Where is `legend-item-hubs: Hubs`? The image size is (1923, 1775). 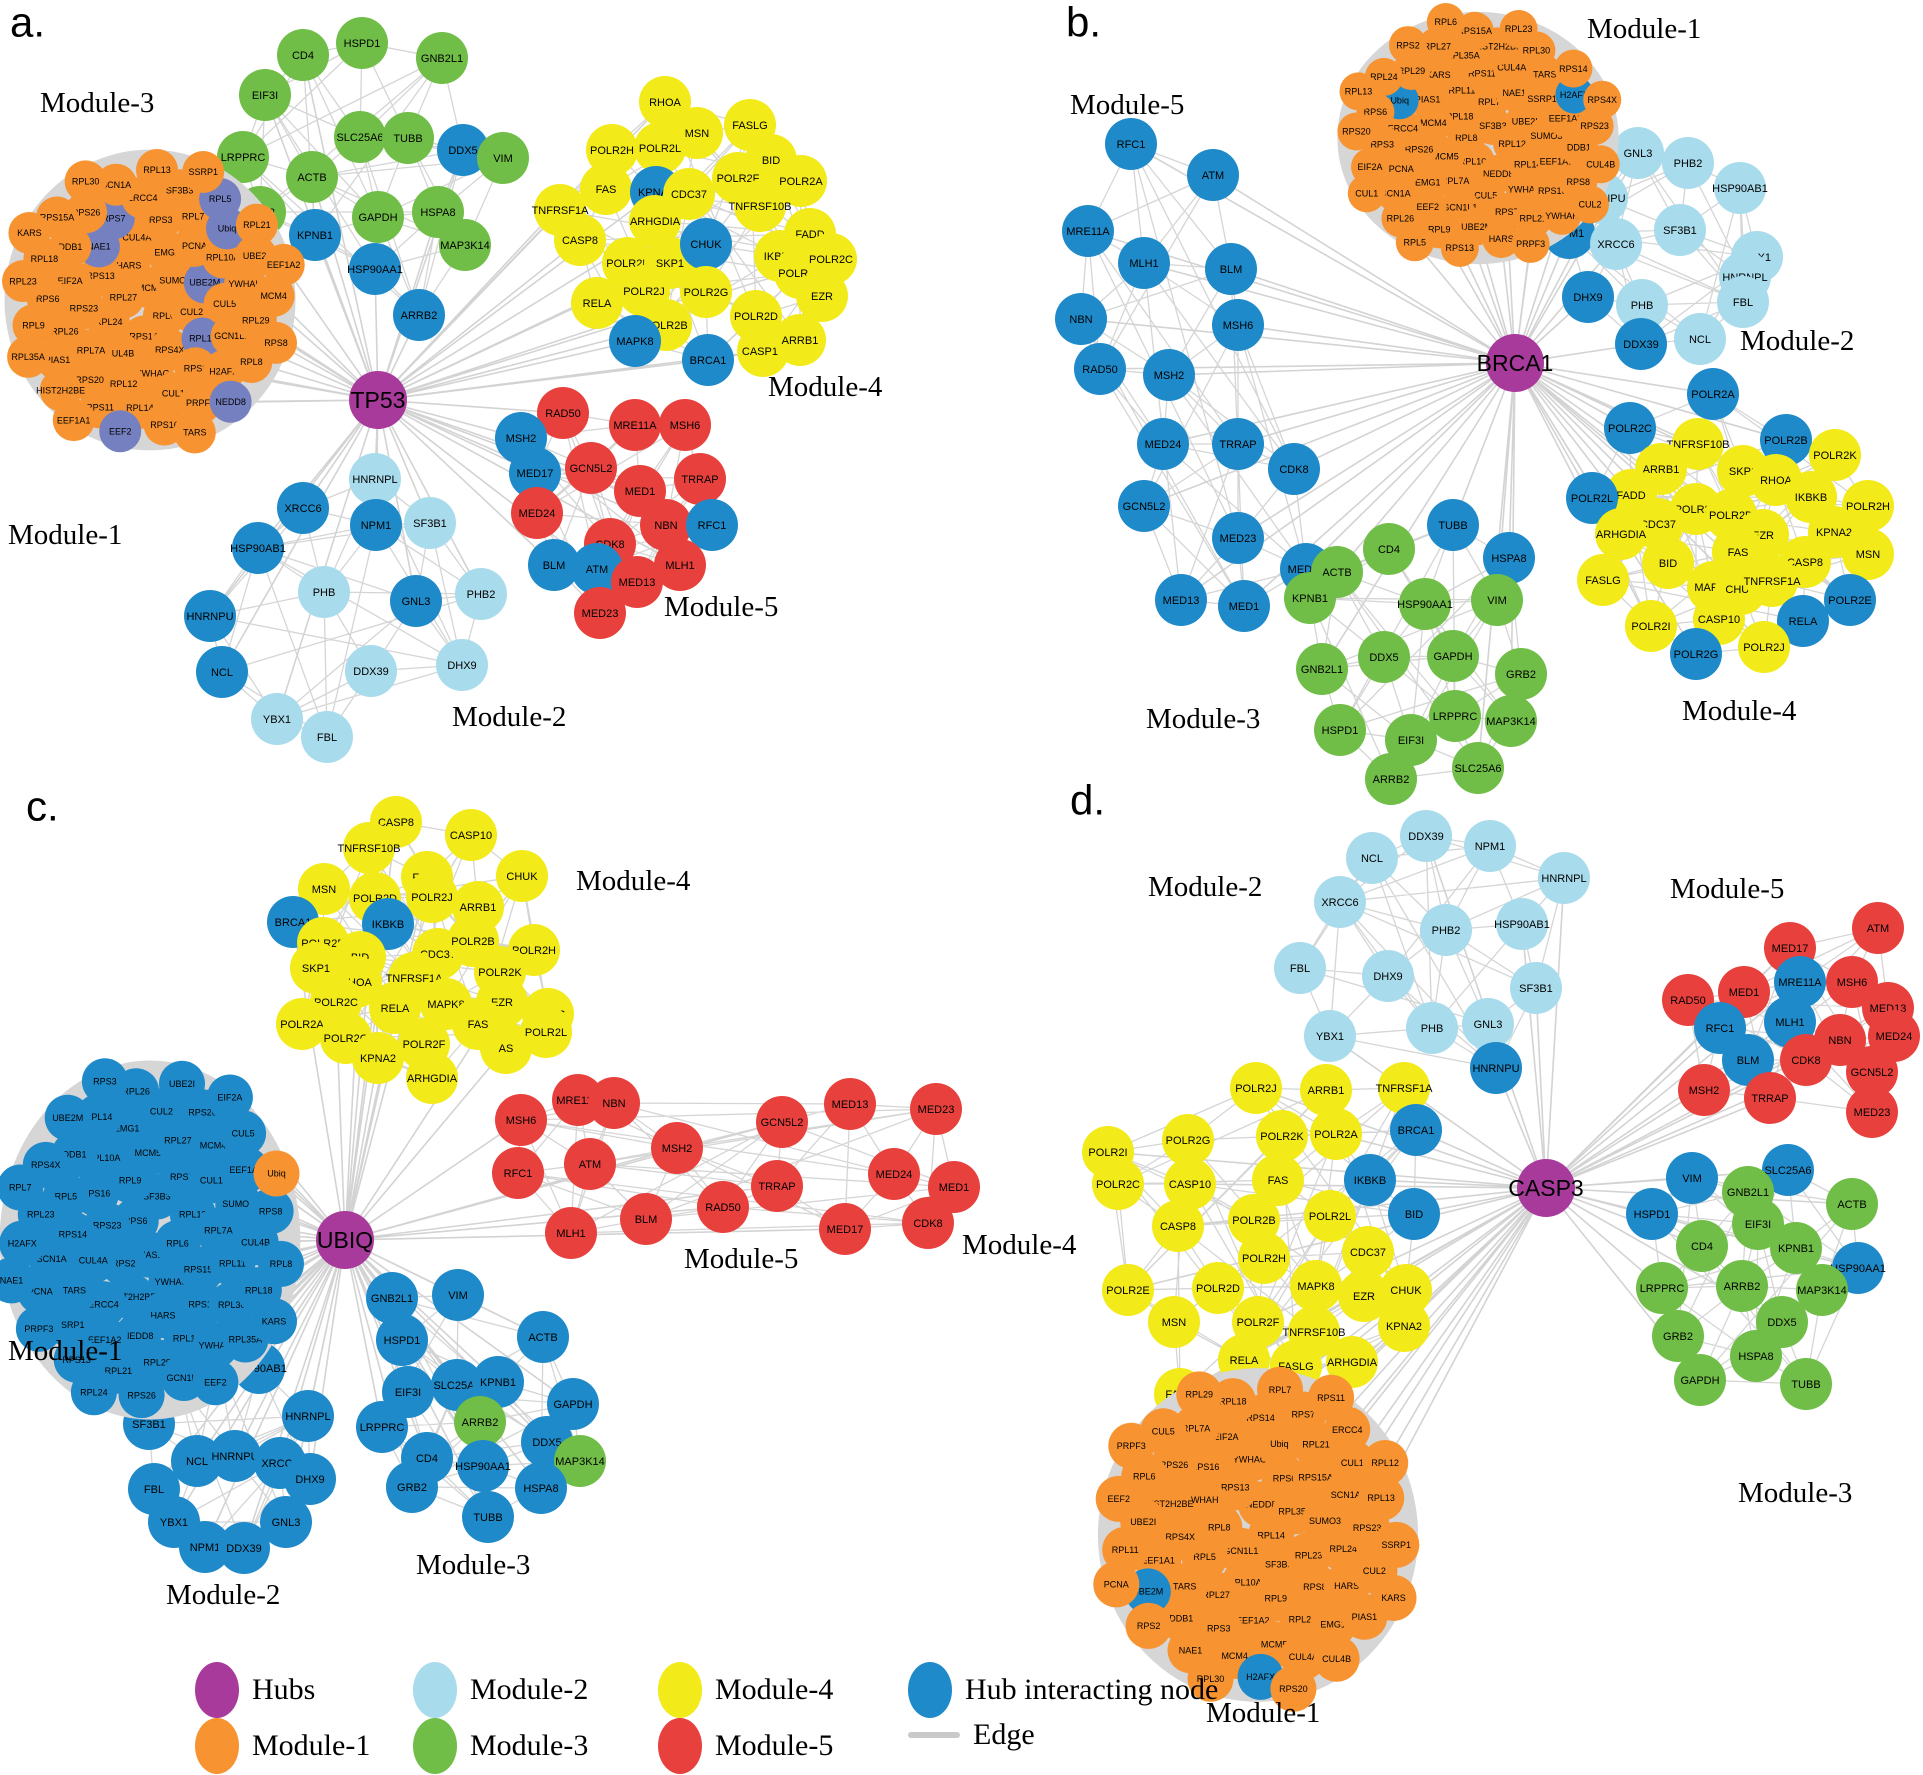 legend-item-hubs: Hubs is located at coordinates (255, 1690).